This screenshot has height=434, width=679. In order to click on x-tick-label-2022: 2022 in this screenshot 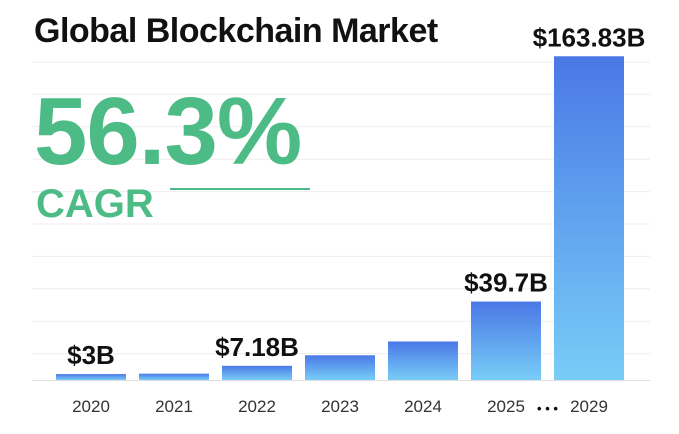, I will do `click(257, 406)`.